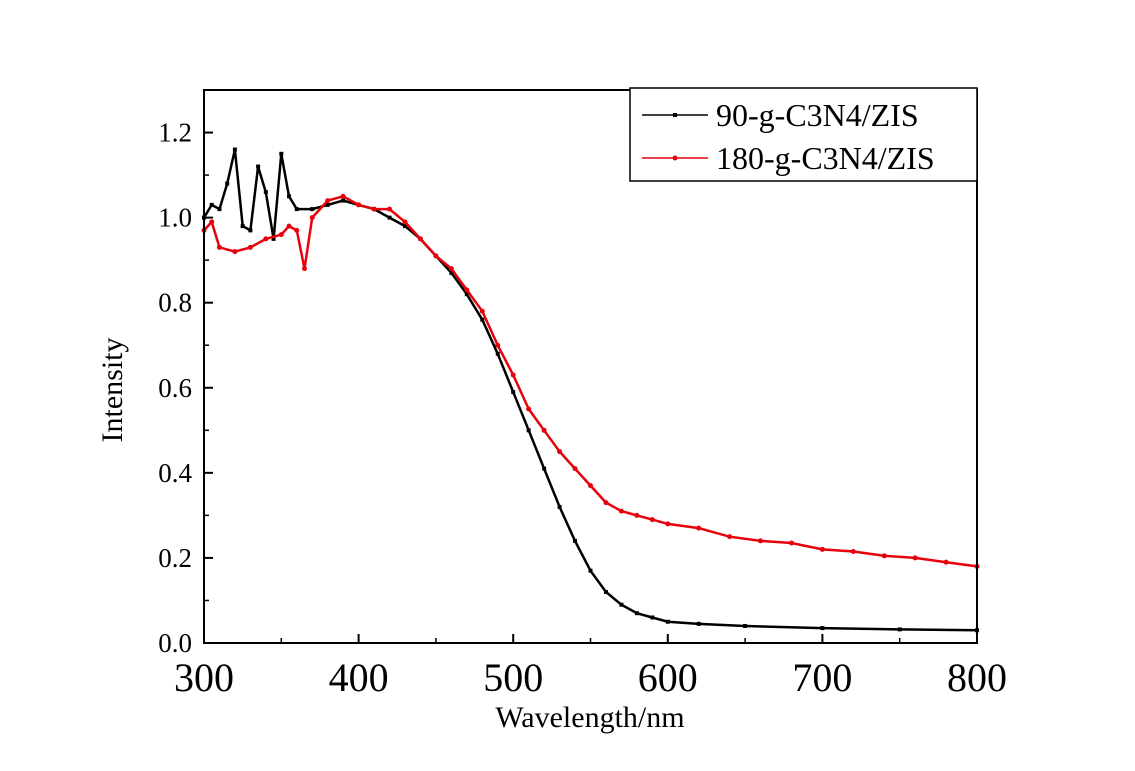 This screenshot has width=1135, height=771. Describe the element at coordinates (112, 390) in the screenshot. I see `y-axis-label: Intensity` at that location.